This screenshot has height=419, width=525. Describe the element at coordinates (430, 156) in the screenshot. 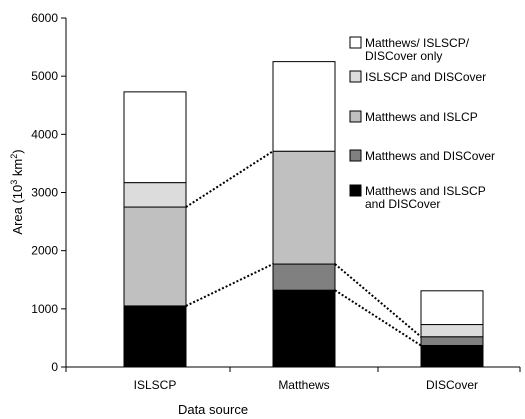

I see `legend-label: Matthews and DISCover` at that location.